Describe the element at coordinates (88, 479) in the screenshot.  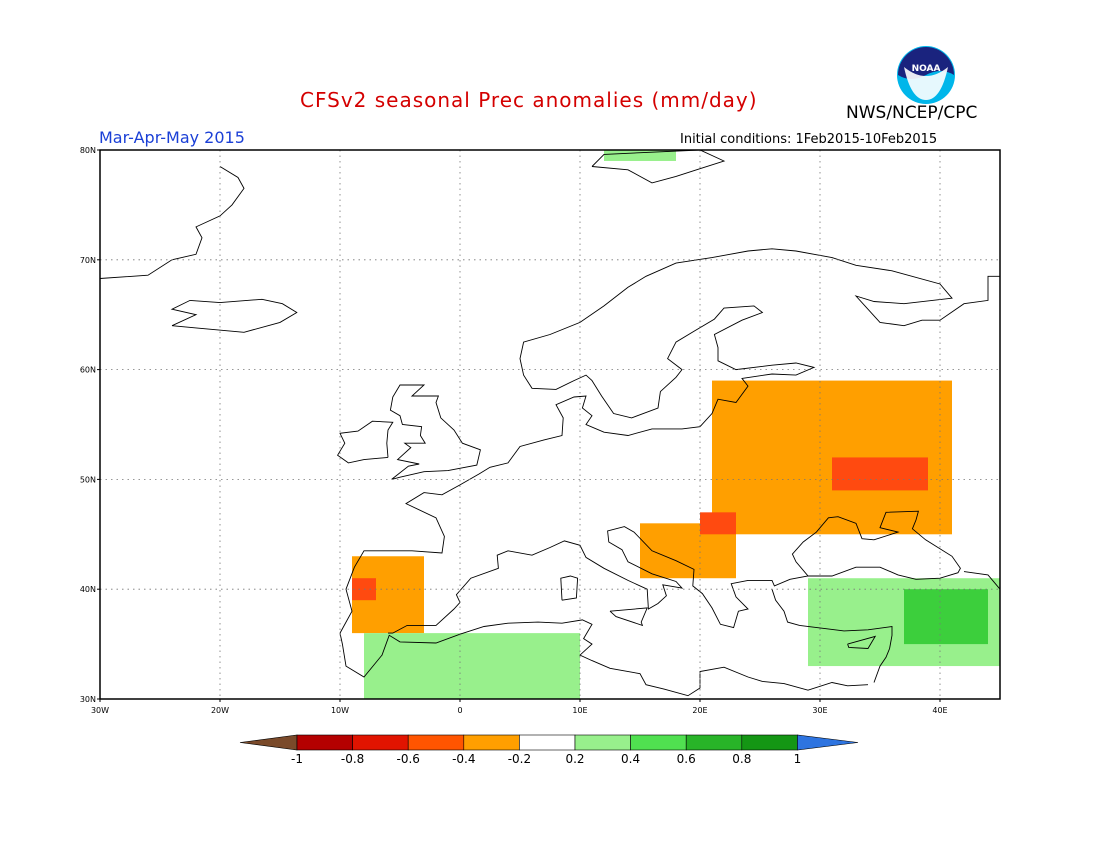
I see `latitude-label: 50N` at that location.